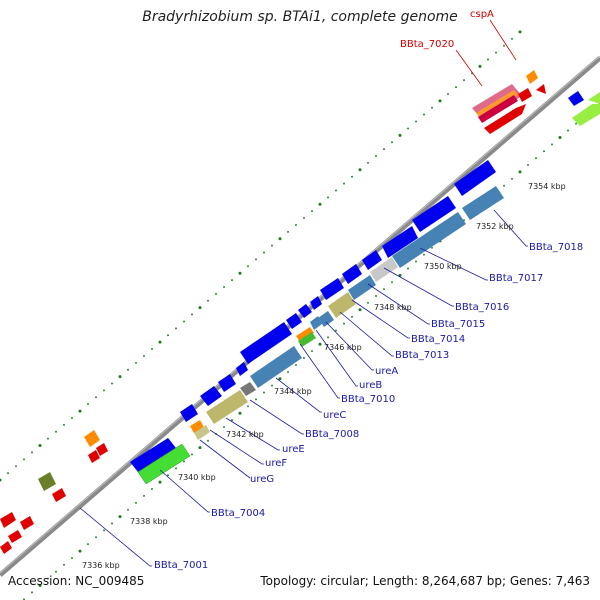 The width and height of the screenshot is (600, 600). What do you see at coordinates (547, 186) in the screenshot?
I see `kbp-tick-label: 7354 kbp` at bounding box center [547, 186].